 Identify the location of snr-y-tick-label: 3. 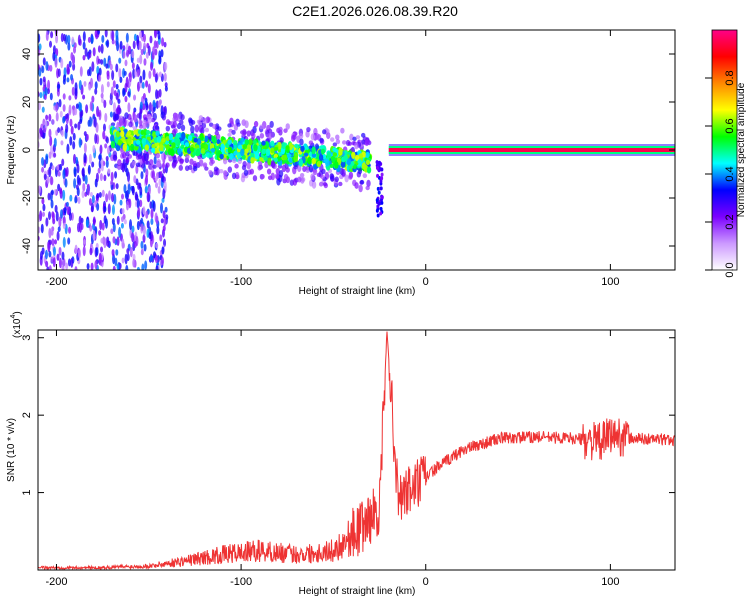
(27, 338).